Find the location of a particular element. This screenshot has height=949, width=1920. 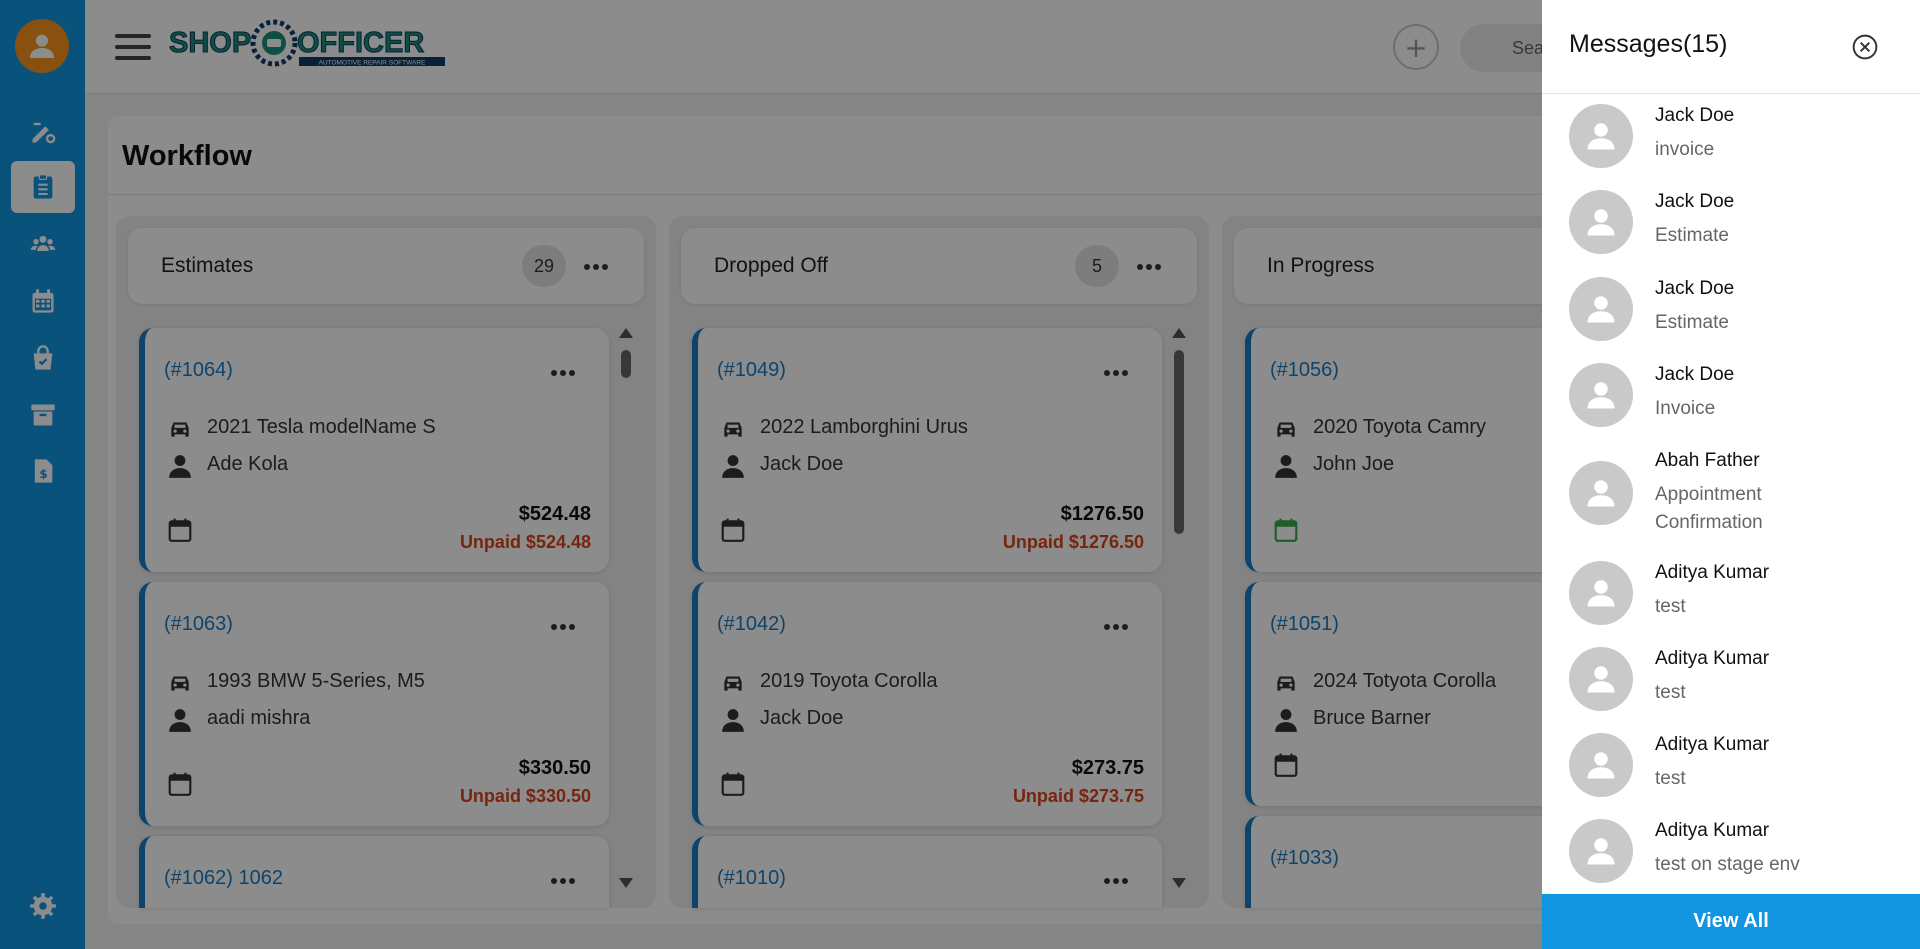

column-title: Dropped Off is located at coordinates (771, 265).